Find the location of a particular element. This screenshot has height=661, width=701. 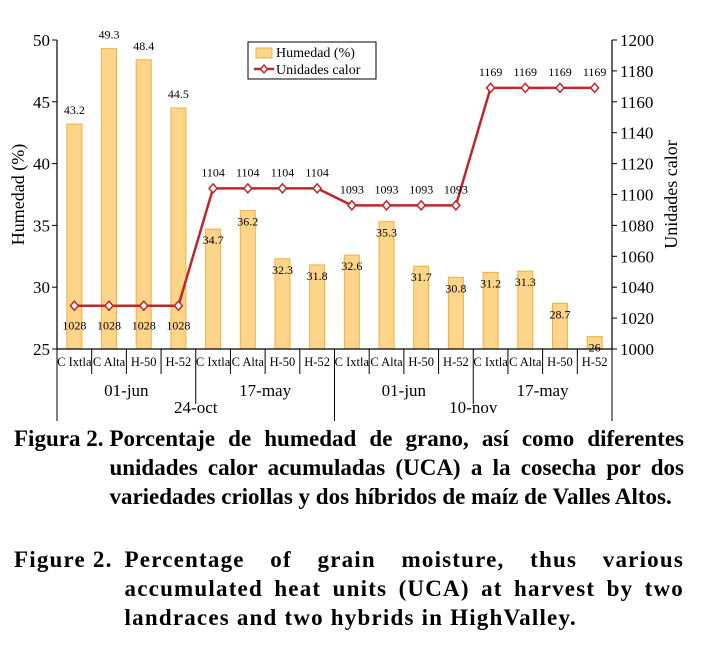

legend-bar-swatch is located at coordinates (264, 53).